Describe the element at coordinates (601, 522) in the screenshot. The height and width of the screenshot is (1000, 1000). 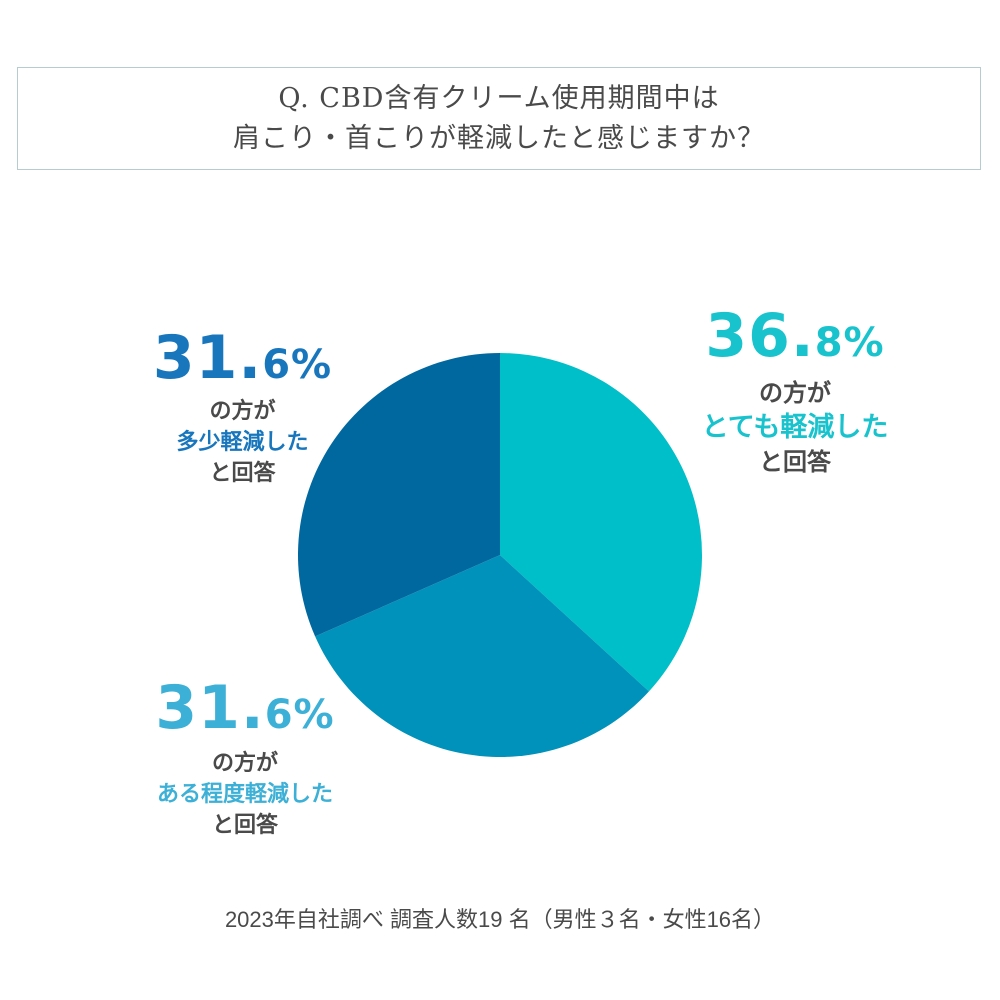
I see `pie-slice-very-reduced` at that location.